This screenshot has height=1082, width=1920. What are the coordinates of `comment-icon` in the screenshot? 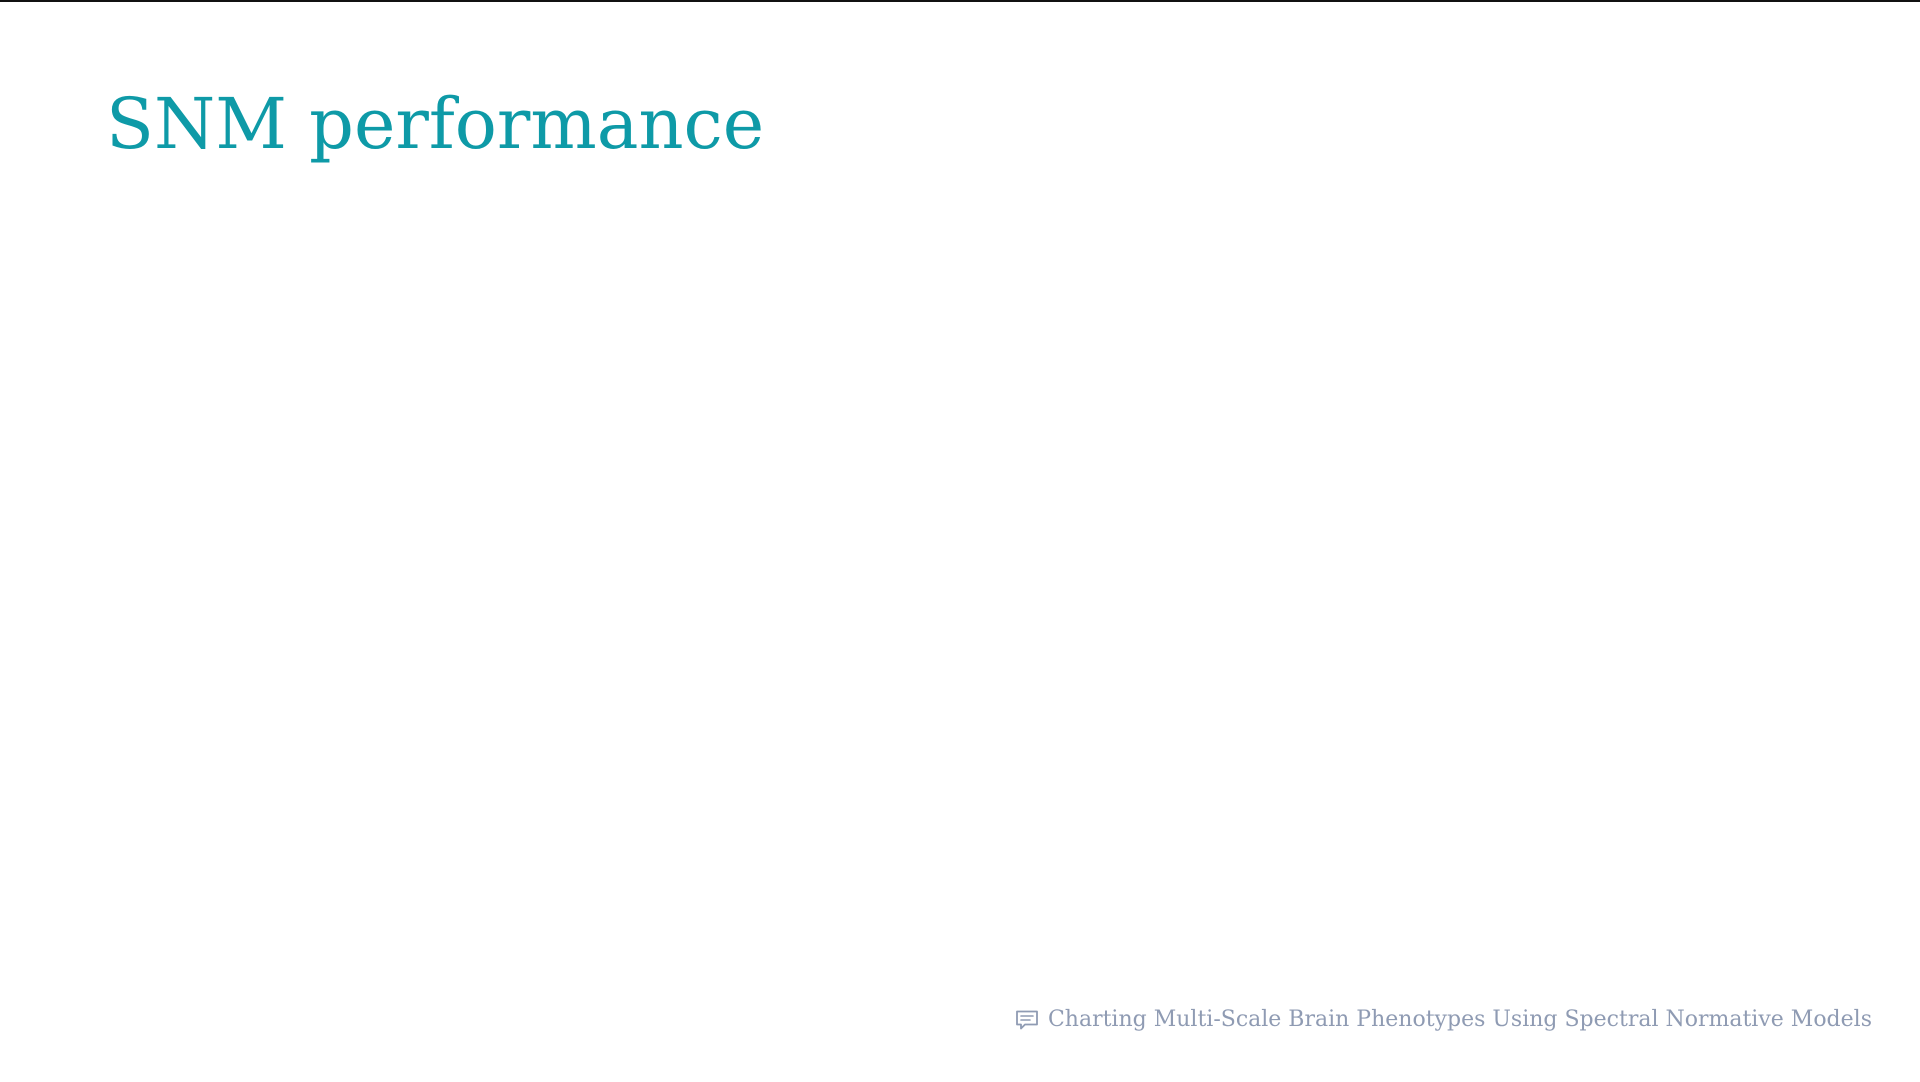 It's located at (1027, 1020).